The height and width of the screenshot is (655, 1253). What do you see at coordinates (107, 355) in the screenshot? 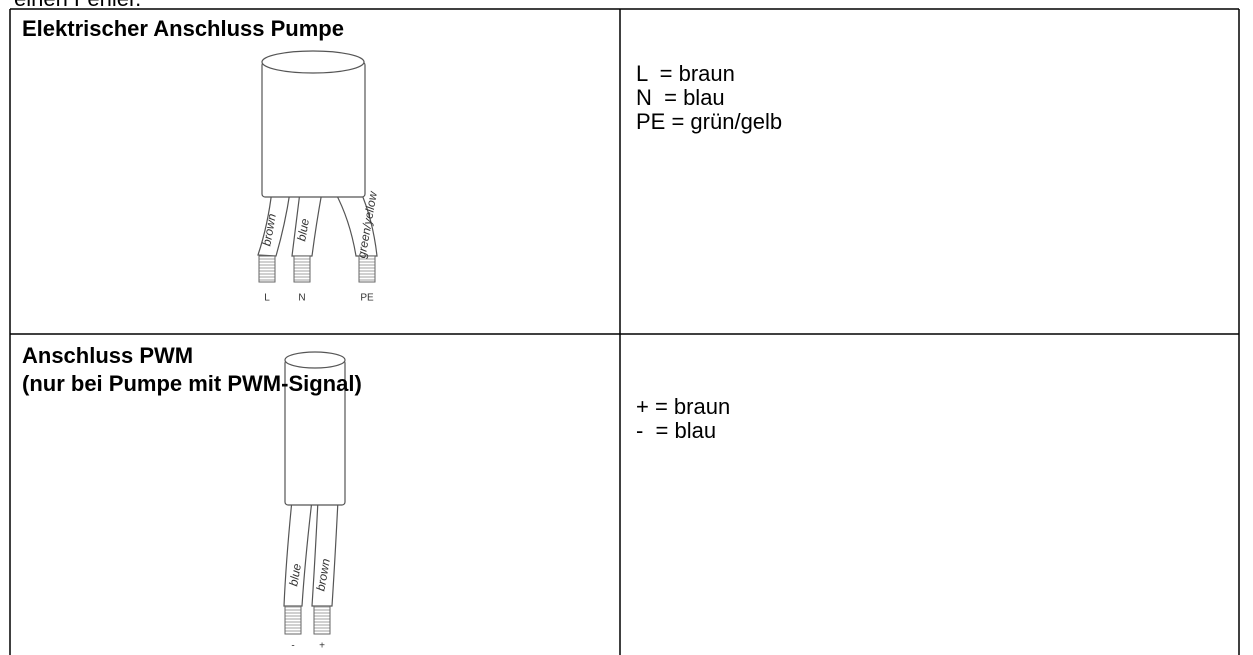
I see `row-title: Anschluss PWM` at bounding box center [107, 355].